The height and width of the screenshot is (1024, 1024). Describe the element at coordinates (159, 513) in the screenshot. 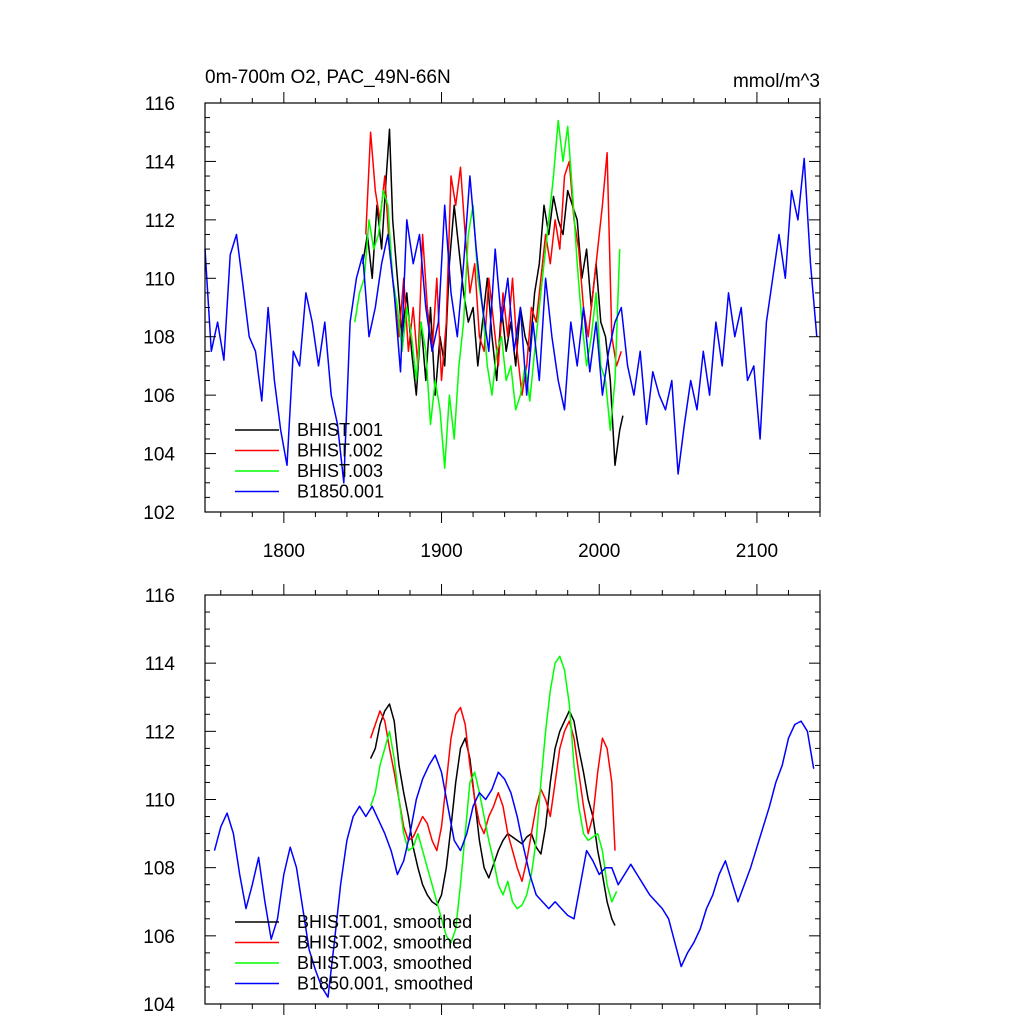

I see `y-tick-label: 102` at that location.